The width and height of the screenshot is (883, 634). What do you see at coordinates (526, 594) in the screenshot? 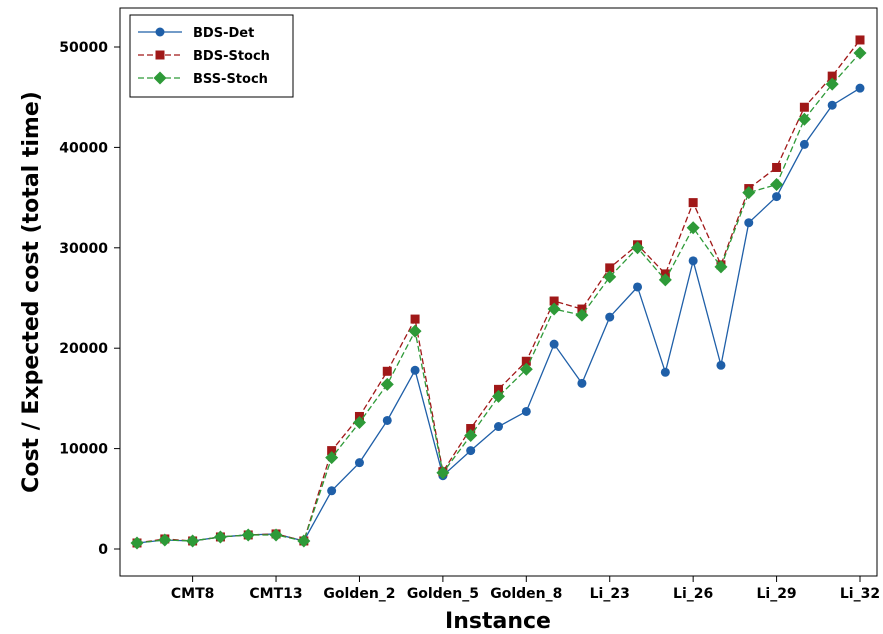
I see `x-tick-label: Golden_8` at bounding box center [526, 594].